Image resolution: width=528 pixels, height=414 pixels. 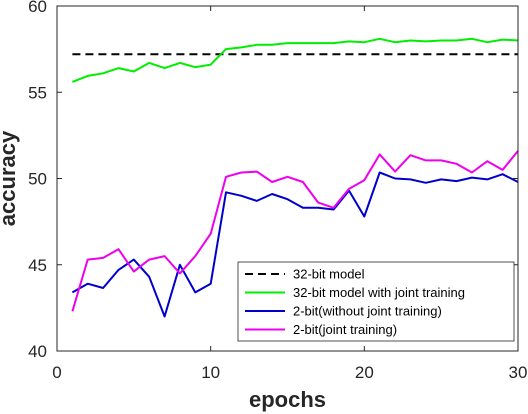 I want to click on y-tick-label: 45, so click(x=37, y=265).